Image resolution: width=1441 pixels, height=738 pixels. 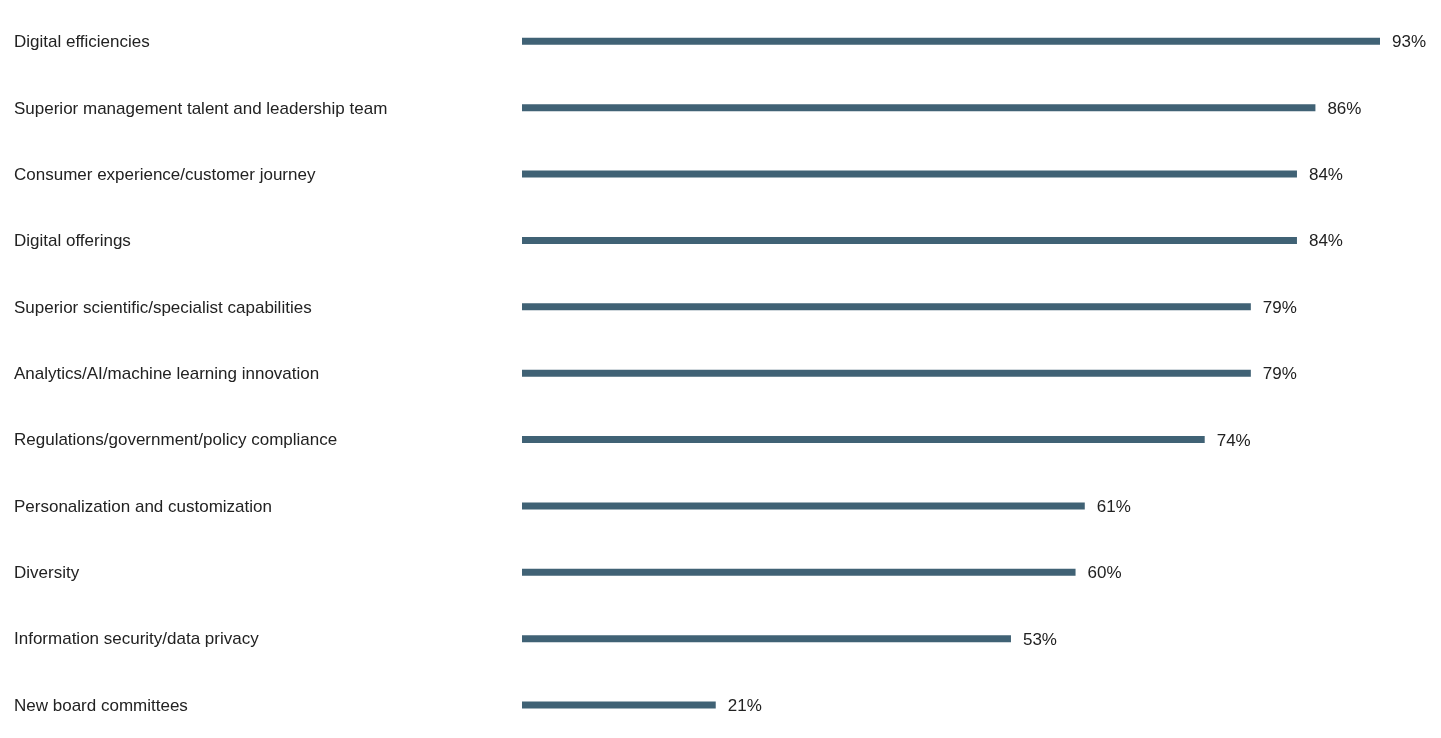 I want to click on data-label: 53%, so click(x=1039, y=639).